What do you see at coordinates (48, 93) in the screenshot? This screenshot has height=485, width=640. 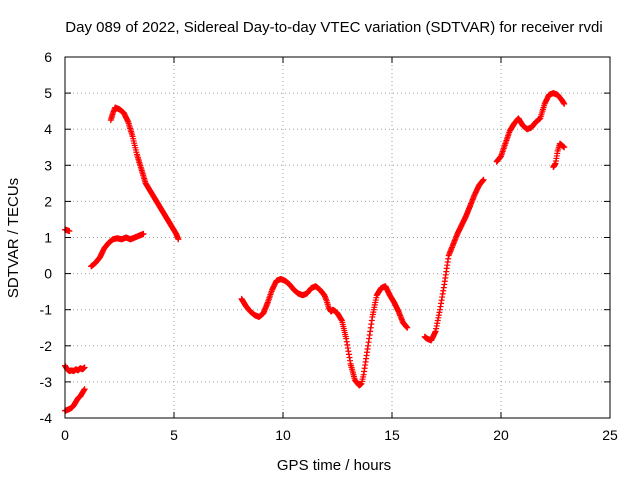 I see `y-tick-label: 5` at bounding box center [48, 93].